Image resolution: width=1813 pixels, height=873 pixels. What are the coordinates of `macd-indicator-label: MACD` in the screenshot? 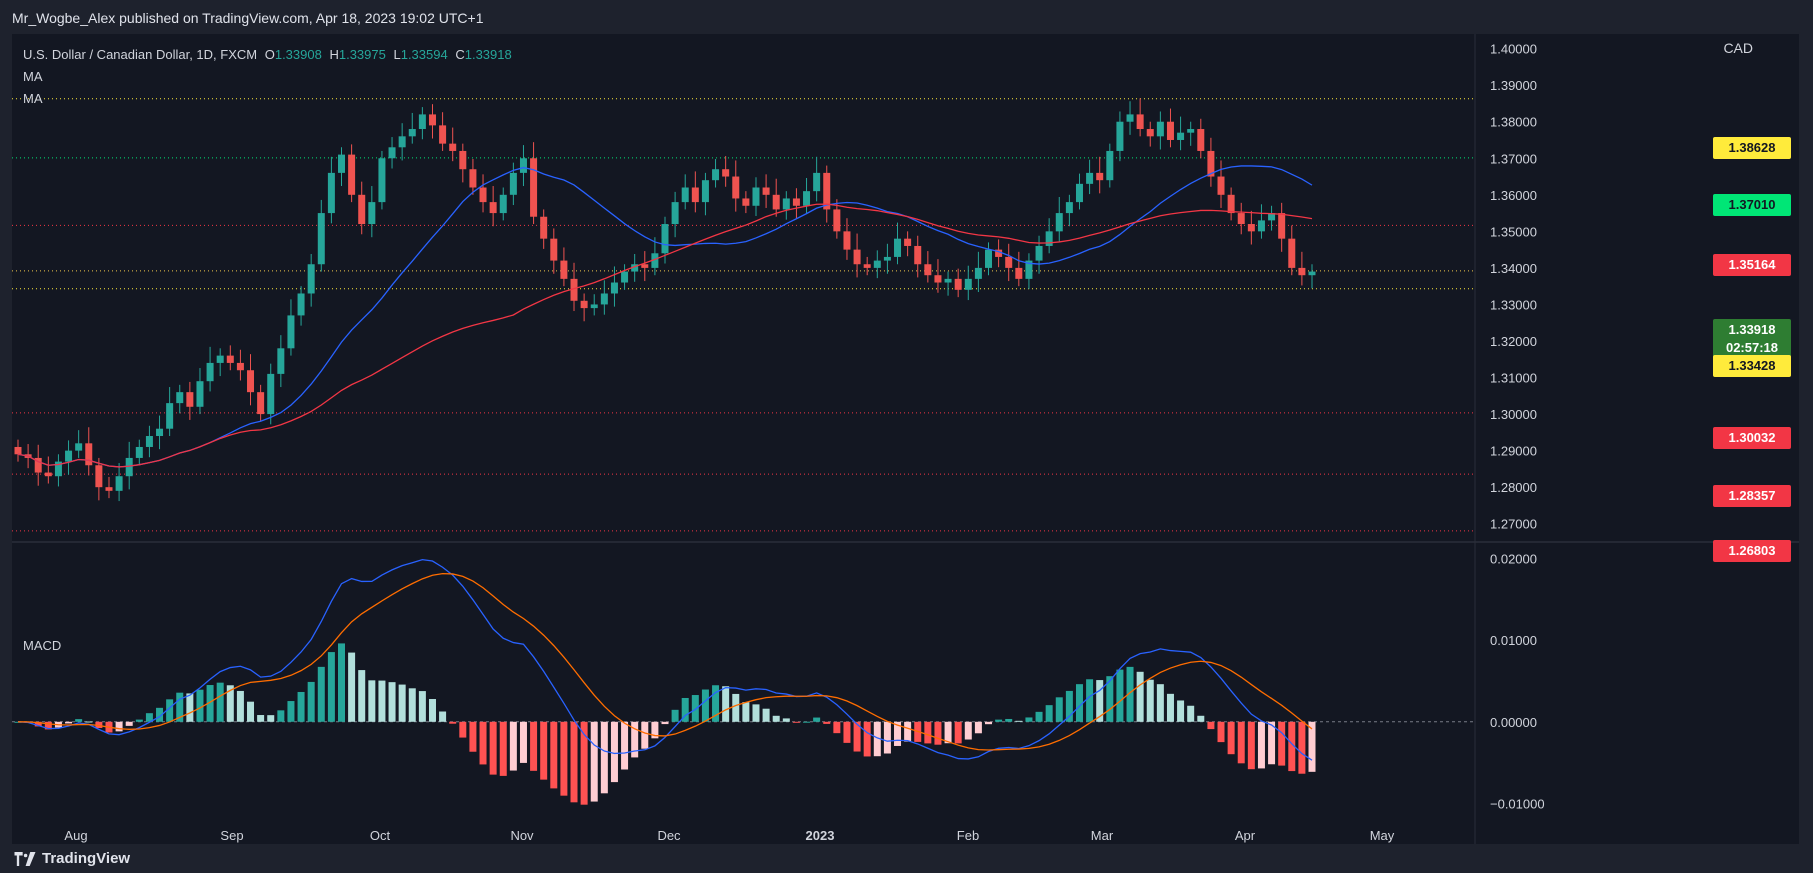 It's located at (42, 645).